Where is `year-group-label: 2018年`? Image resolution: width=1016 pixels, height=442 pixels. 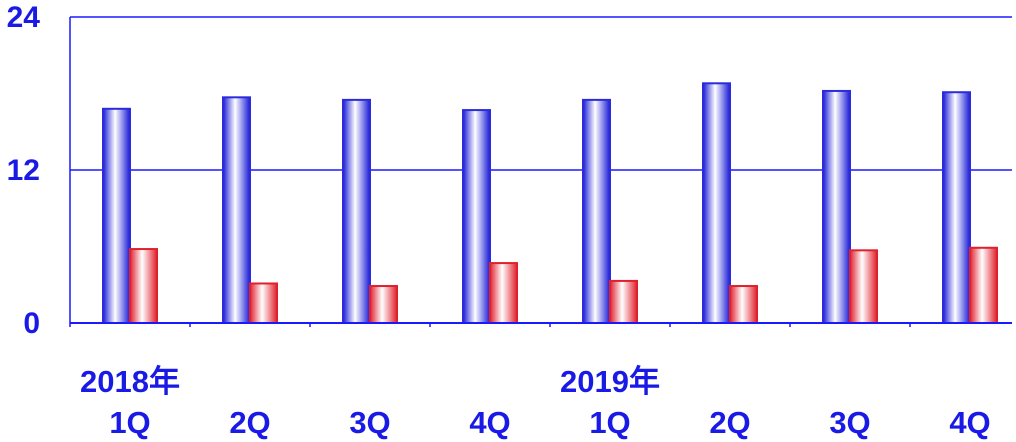
year-group-label: 2018年 is located at coordinates (130, 381).